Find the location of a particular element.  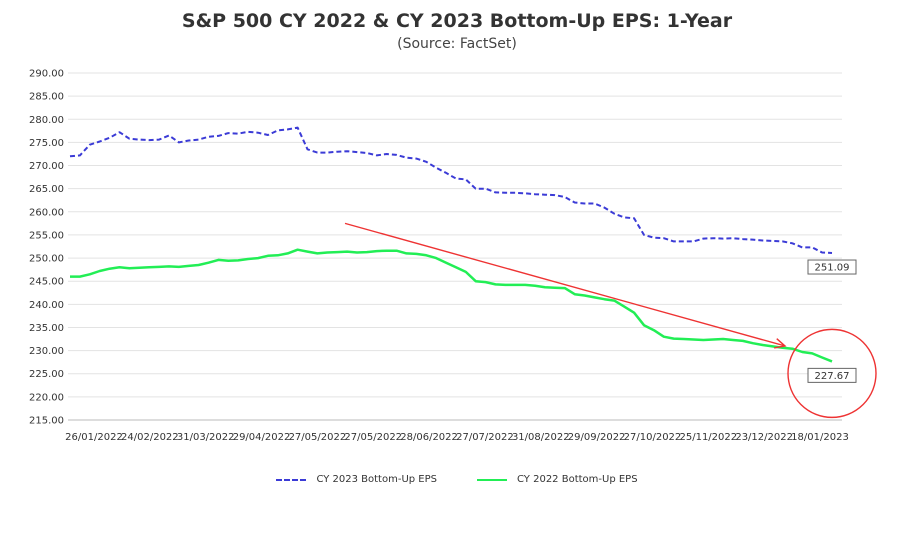

value-label: 251.09 is located at coordinates (832, 268).